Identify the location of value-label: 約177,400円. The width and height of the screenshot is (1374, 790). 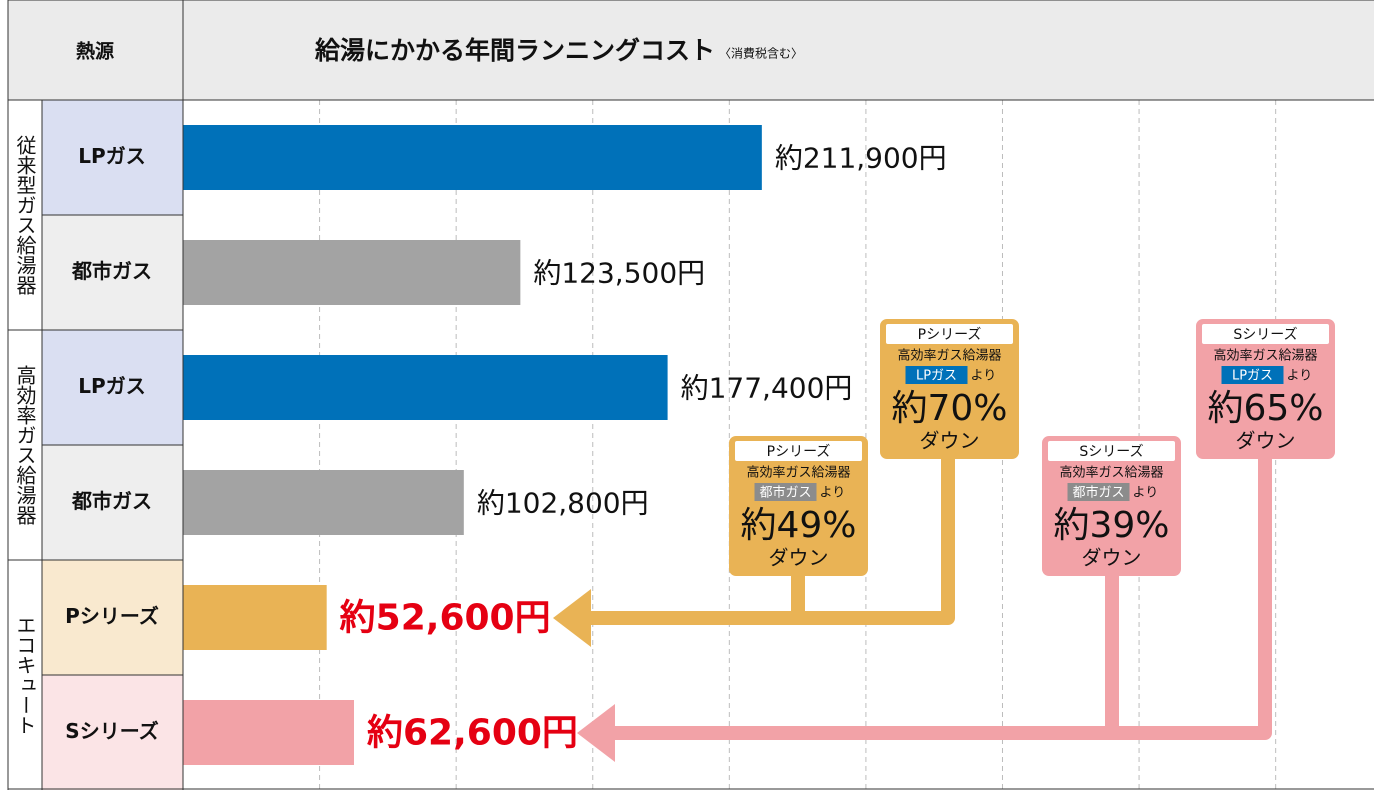
(767, 388).